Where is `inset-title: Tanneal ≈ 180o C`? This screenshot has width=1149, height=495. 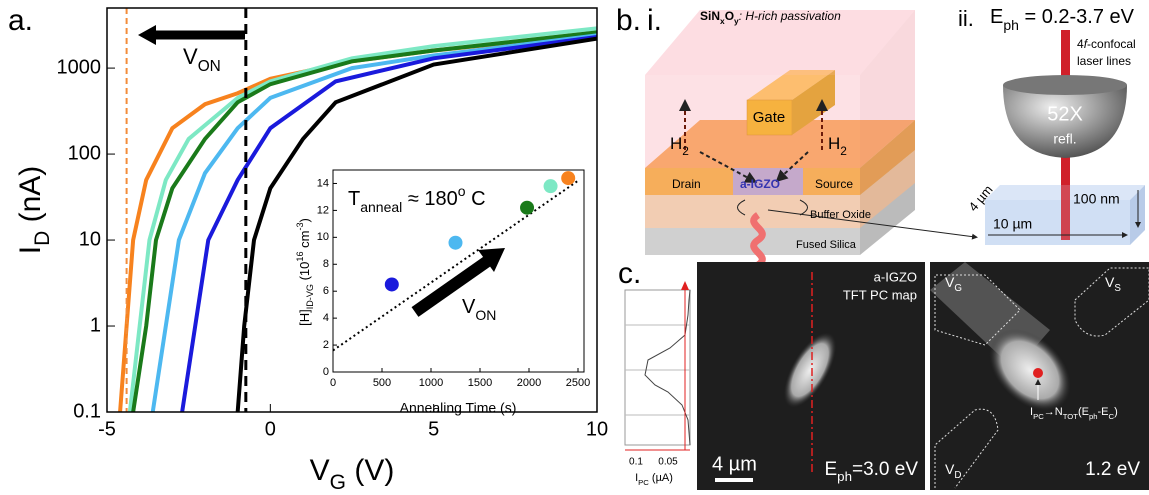
inset-title: Tanneal ≈ 180o C is located at coordinates (417, 199).